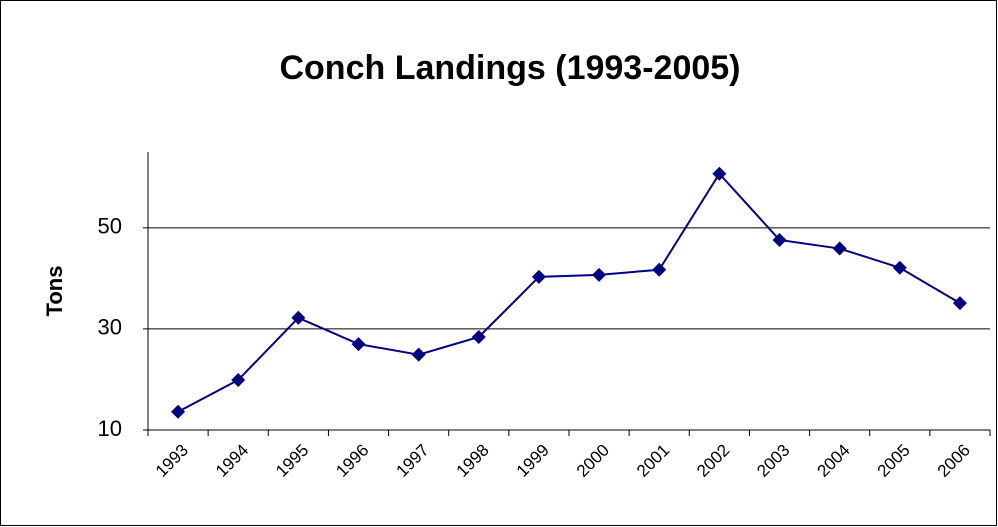 The image size is (998, 527). Describe the element at coordinates (110, 428) in the screenshot. I see `y-tick-label: 10` at that location.